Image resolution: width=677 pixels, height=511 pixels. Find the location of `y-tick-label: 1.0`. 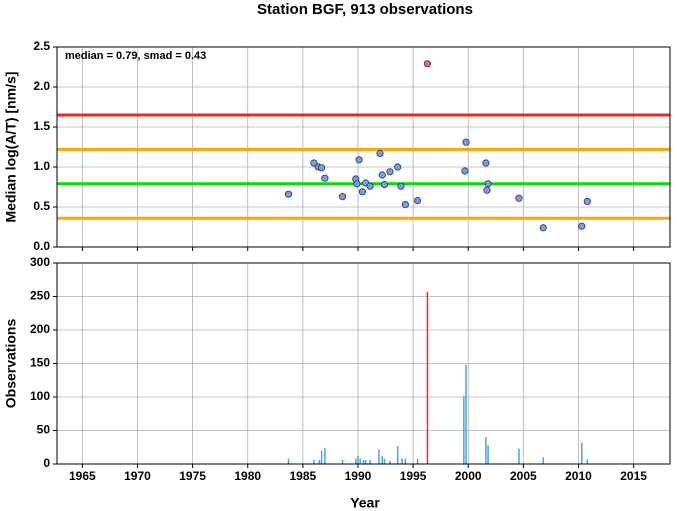

y-tick-label: 1.0 is located at coordinates (41, 166).